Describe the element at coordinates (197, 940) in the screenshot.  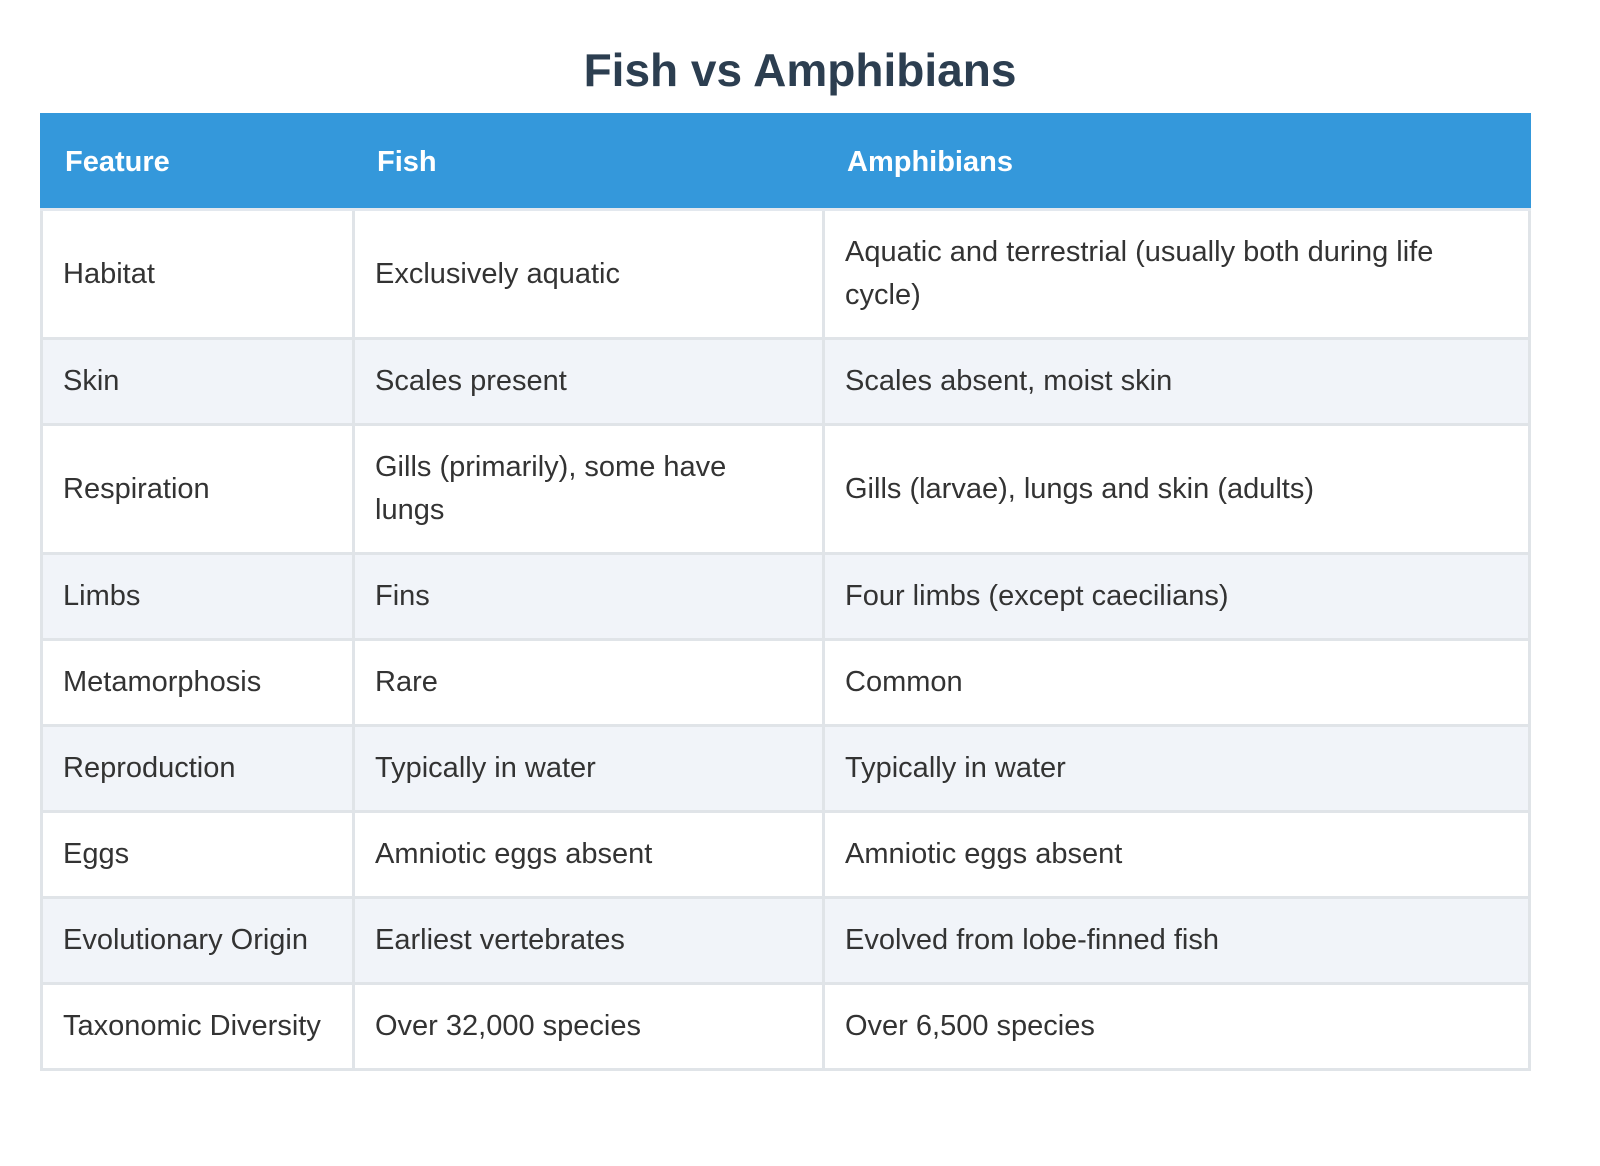
I see `table-cell: Evolutionary Origin` at that location.